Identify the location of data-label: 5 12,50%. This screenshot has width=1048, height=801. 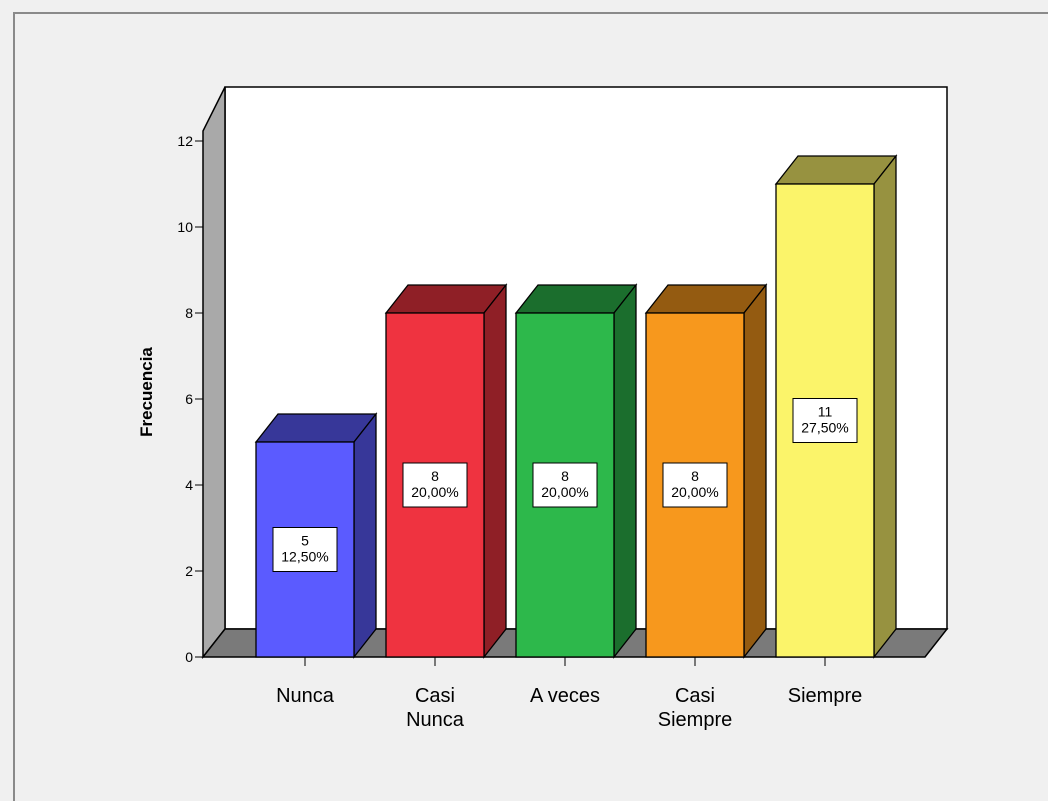
(304, 549).